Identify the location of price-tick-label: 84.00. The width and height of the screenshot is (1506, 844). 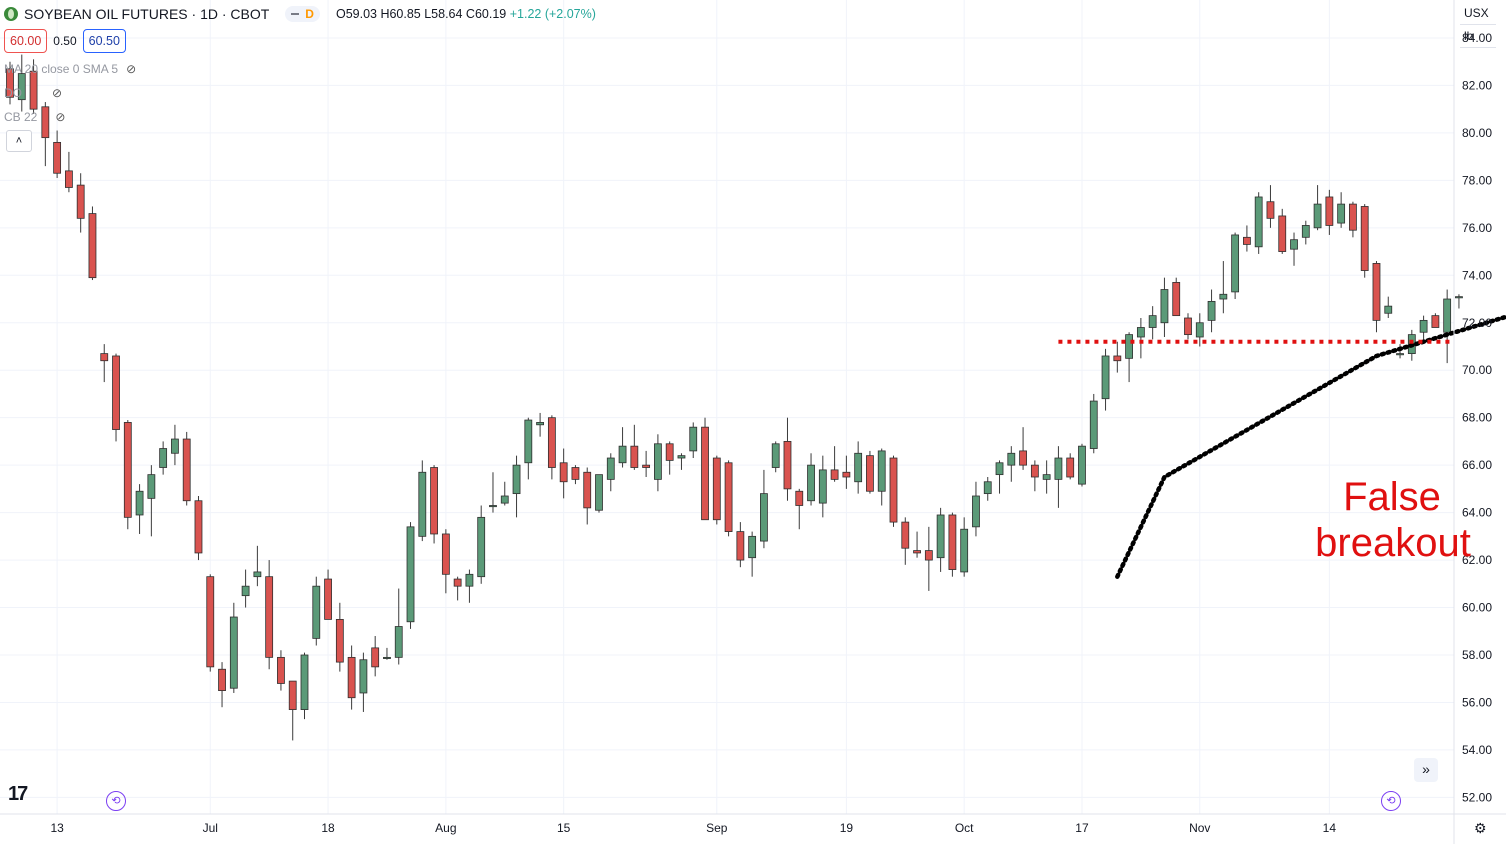
(1477, 38).